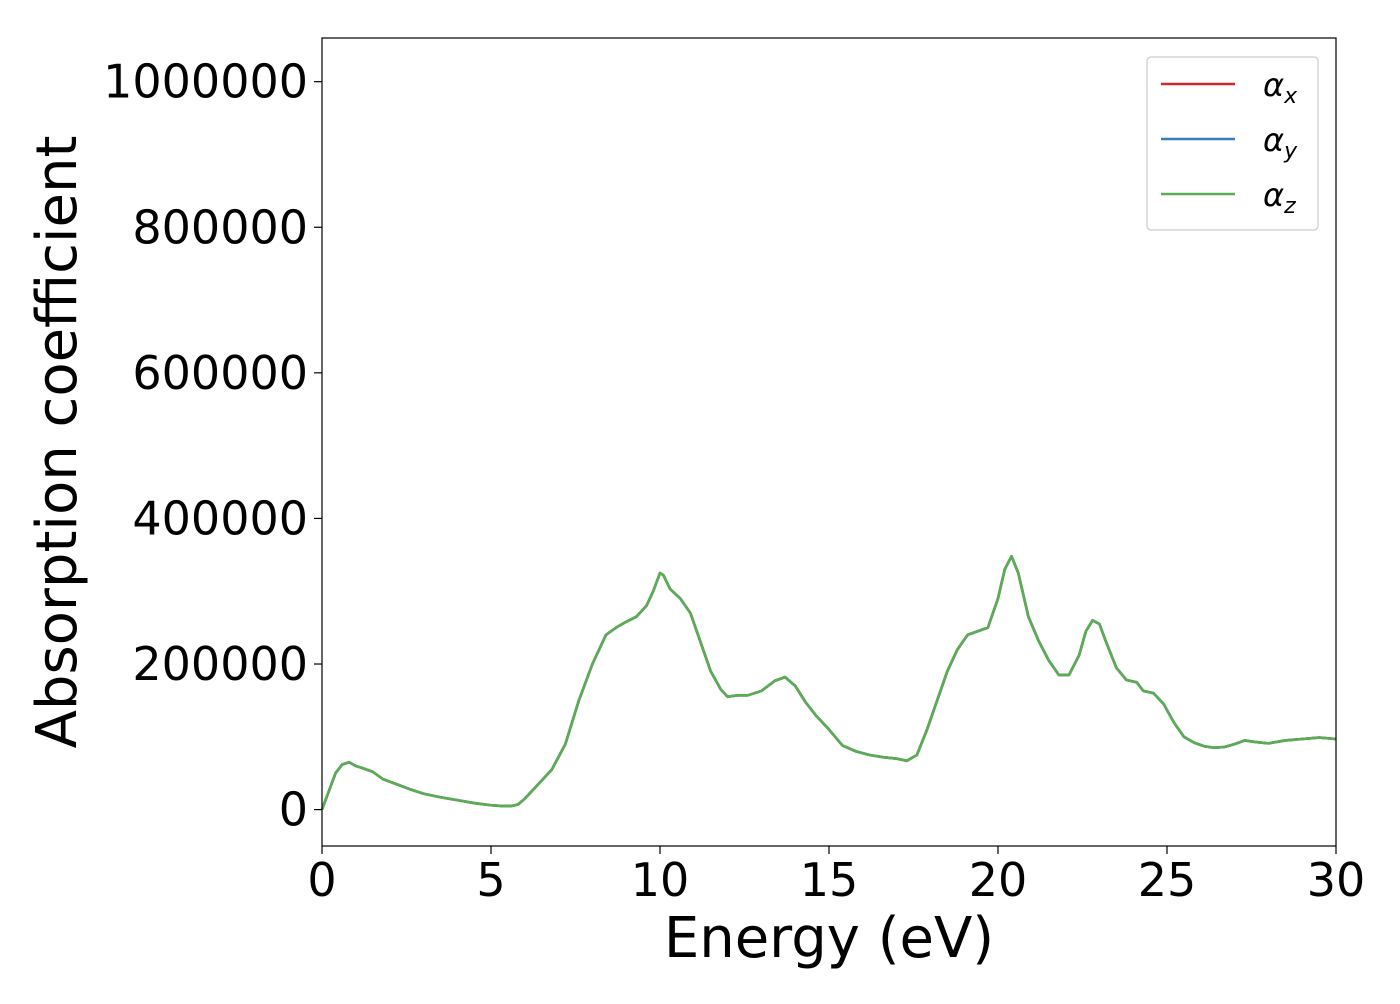 Image resolution: width=1400 pixels, height=1004 pixels. What do you see at coordinates (220, 664) in the screenshot?
I see `y-tick-label: 200000` at bounding box center [220, 664].